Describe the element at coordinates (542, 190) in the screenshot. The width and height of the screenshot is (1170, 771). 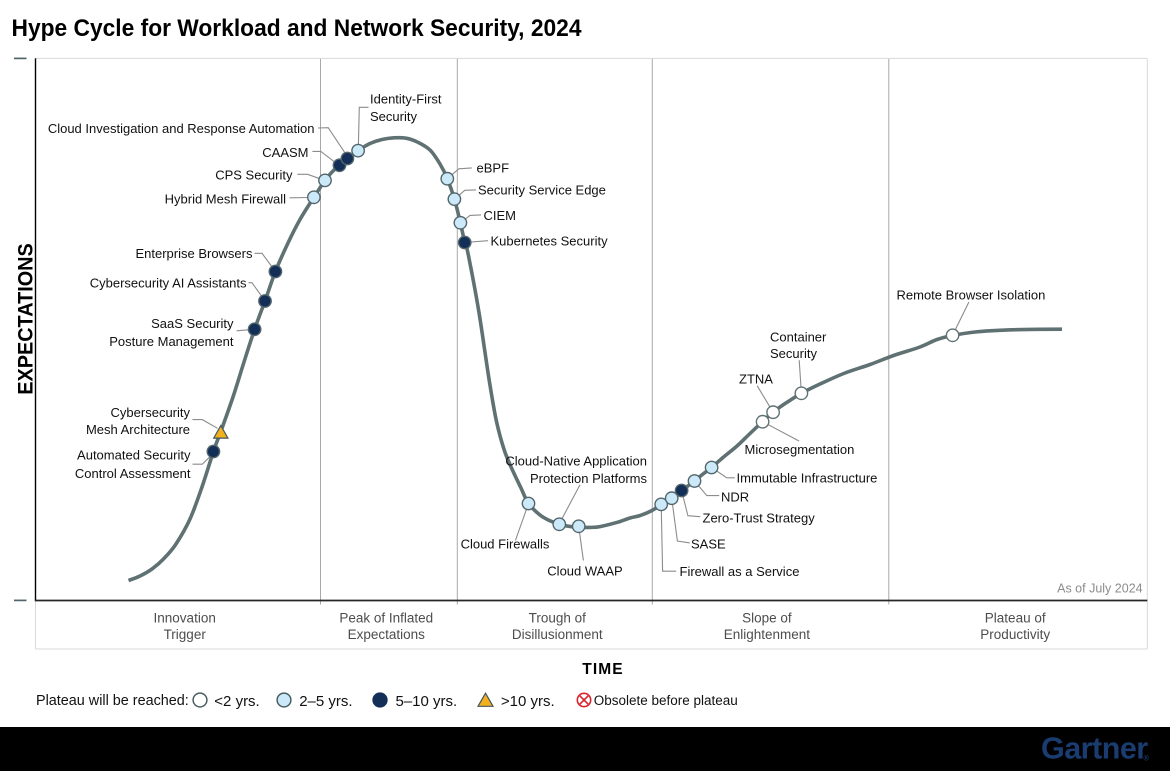
I see `svg-text: Security Service Edge` at that location.